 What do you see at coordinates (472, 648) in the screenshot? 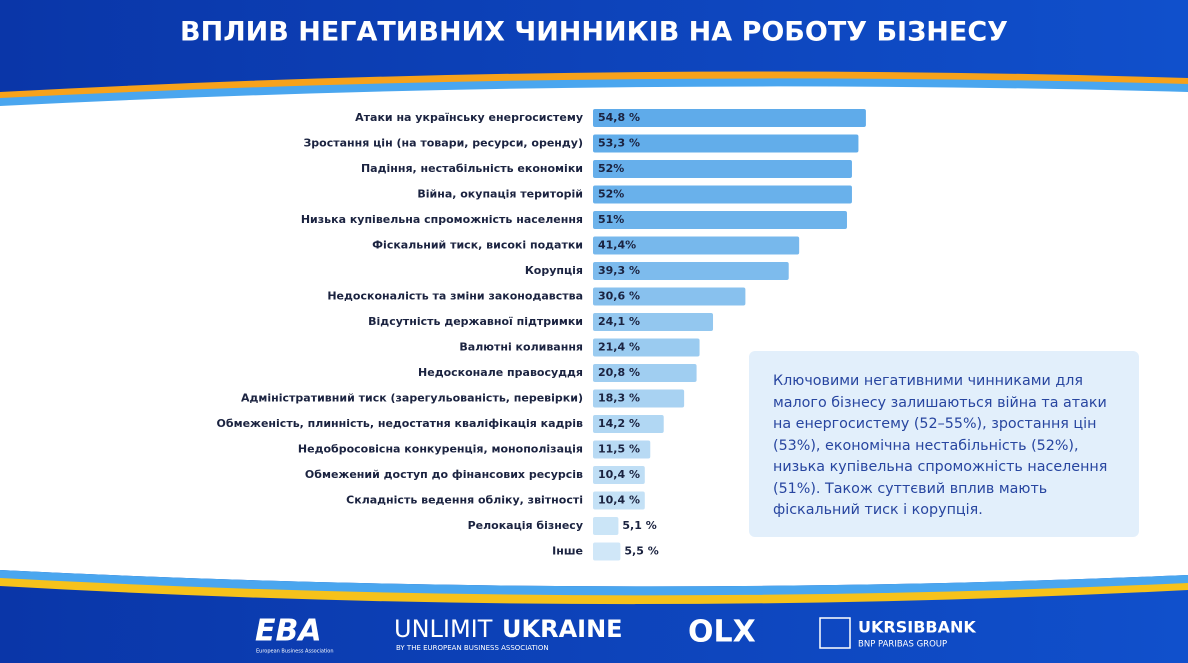
I see `logo-sub: BY THE EUROPEAN BUSINESS ASSOCIATION` at bounding box center [472, 648].